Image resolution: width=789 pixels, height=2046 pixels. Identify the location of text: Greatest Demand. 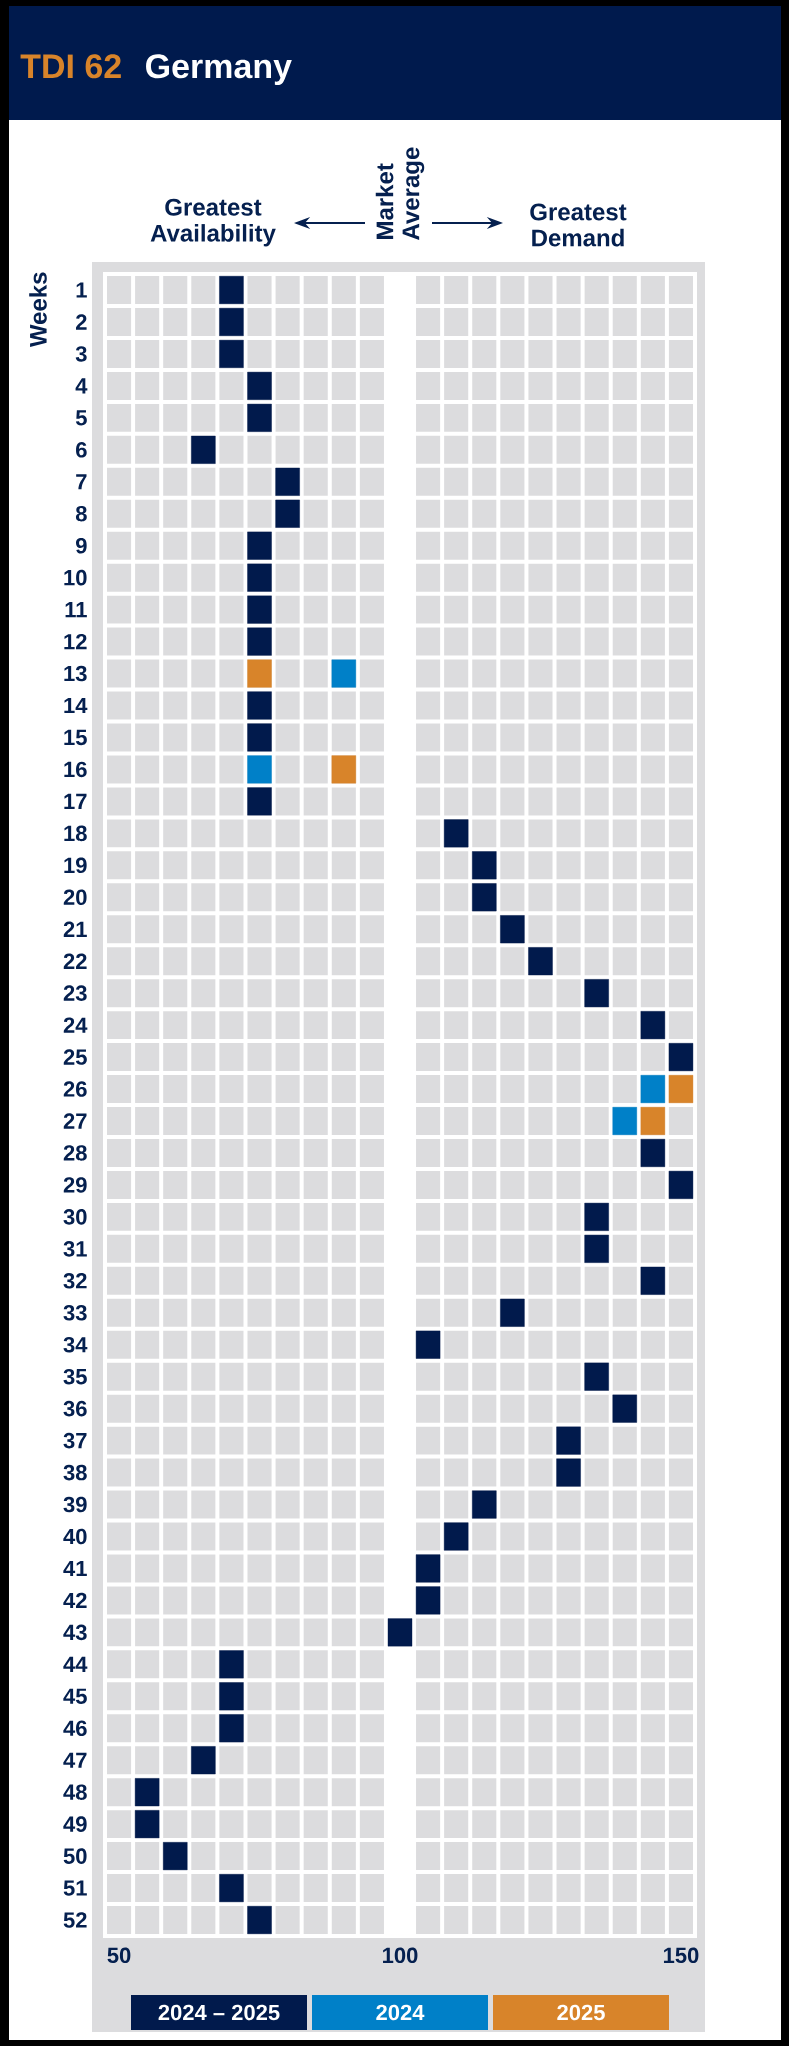
(578, 225).